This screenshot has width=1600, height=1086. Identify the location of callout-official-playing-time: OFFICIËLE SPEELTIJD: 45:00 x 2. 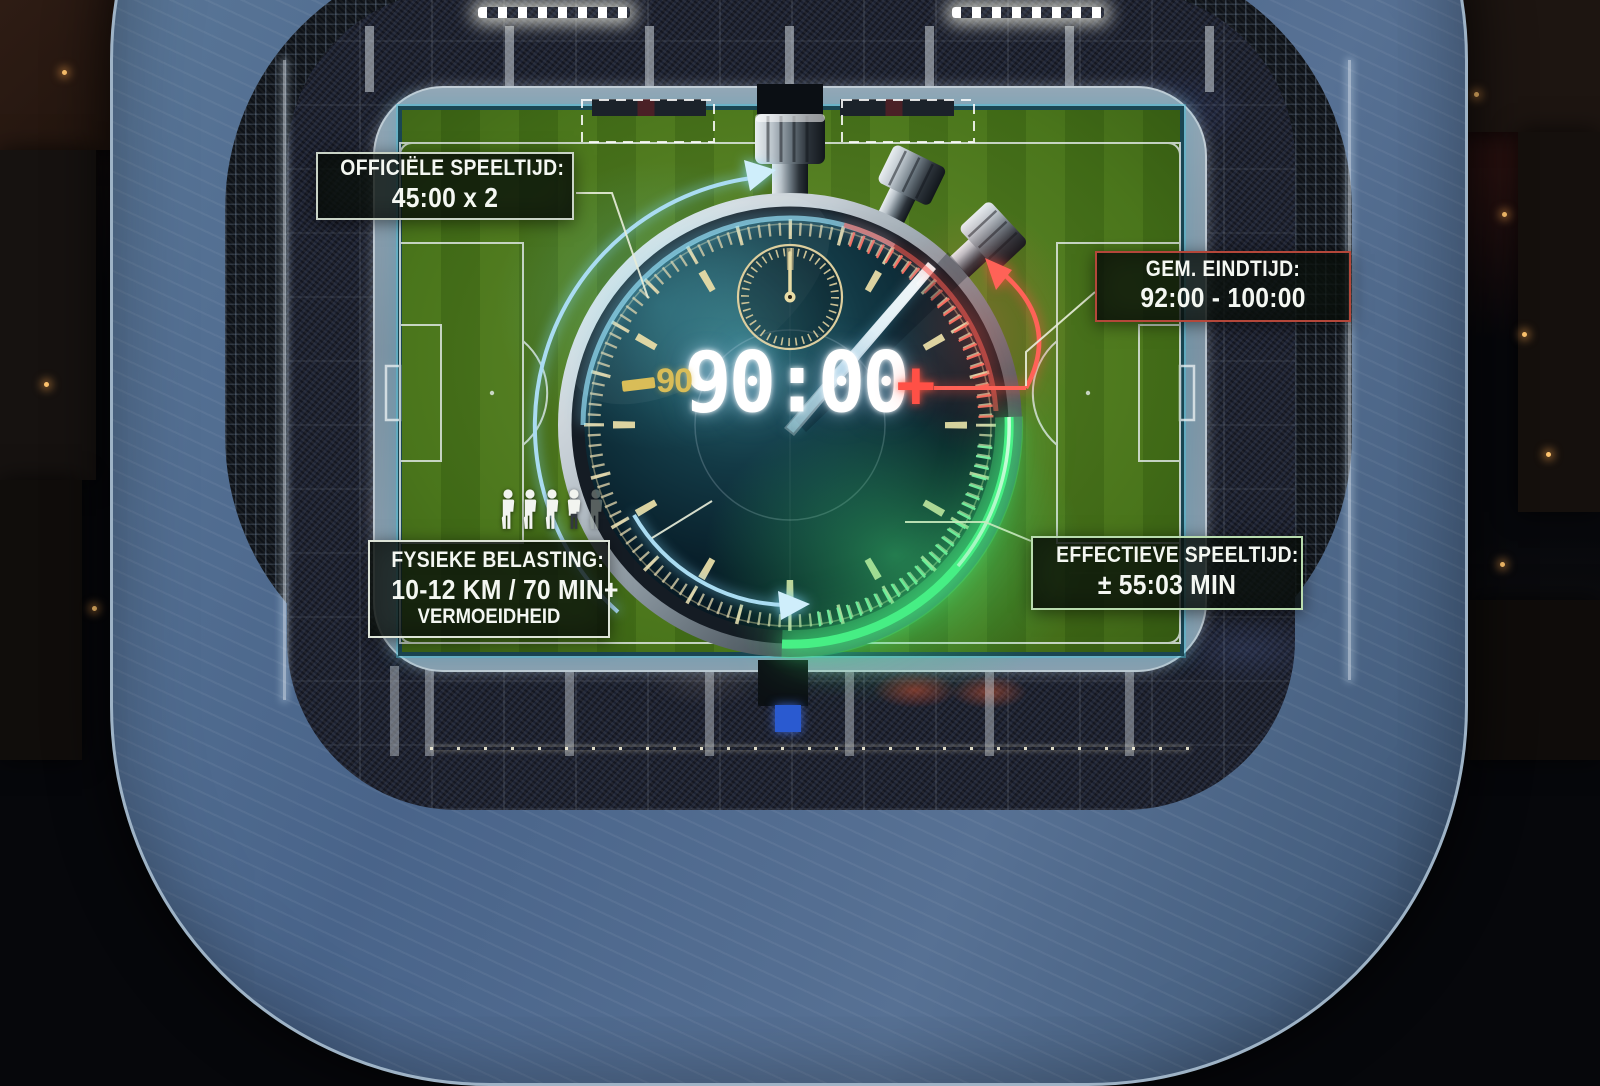
(445, 186).